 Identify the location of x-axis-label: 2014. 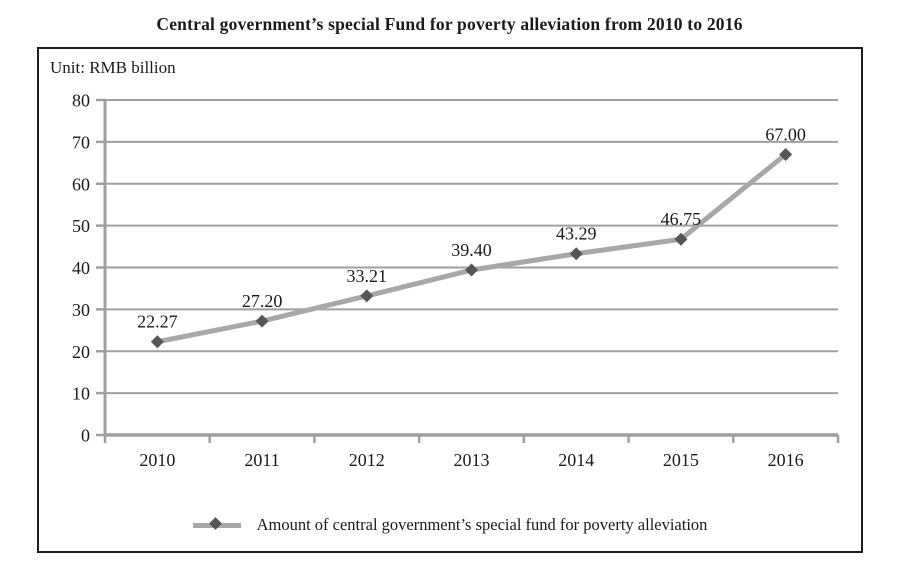
(576, 460).